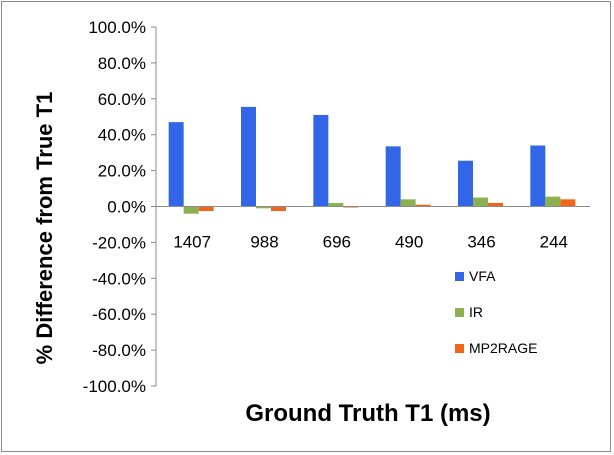 The width and height of the screenshot is (614, 455). Describe the element at coordinates (119, 350) in the screenshot. I see `y-tick-label: -80.0%` at that location.